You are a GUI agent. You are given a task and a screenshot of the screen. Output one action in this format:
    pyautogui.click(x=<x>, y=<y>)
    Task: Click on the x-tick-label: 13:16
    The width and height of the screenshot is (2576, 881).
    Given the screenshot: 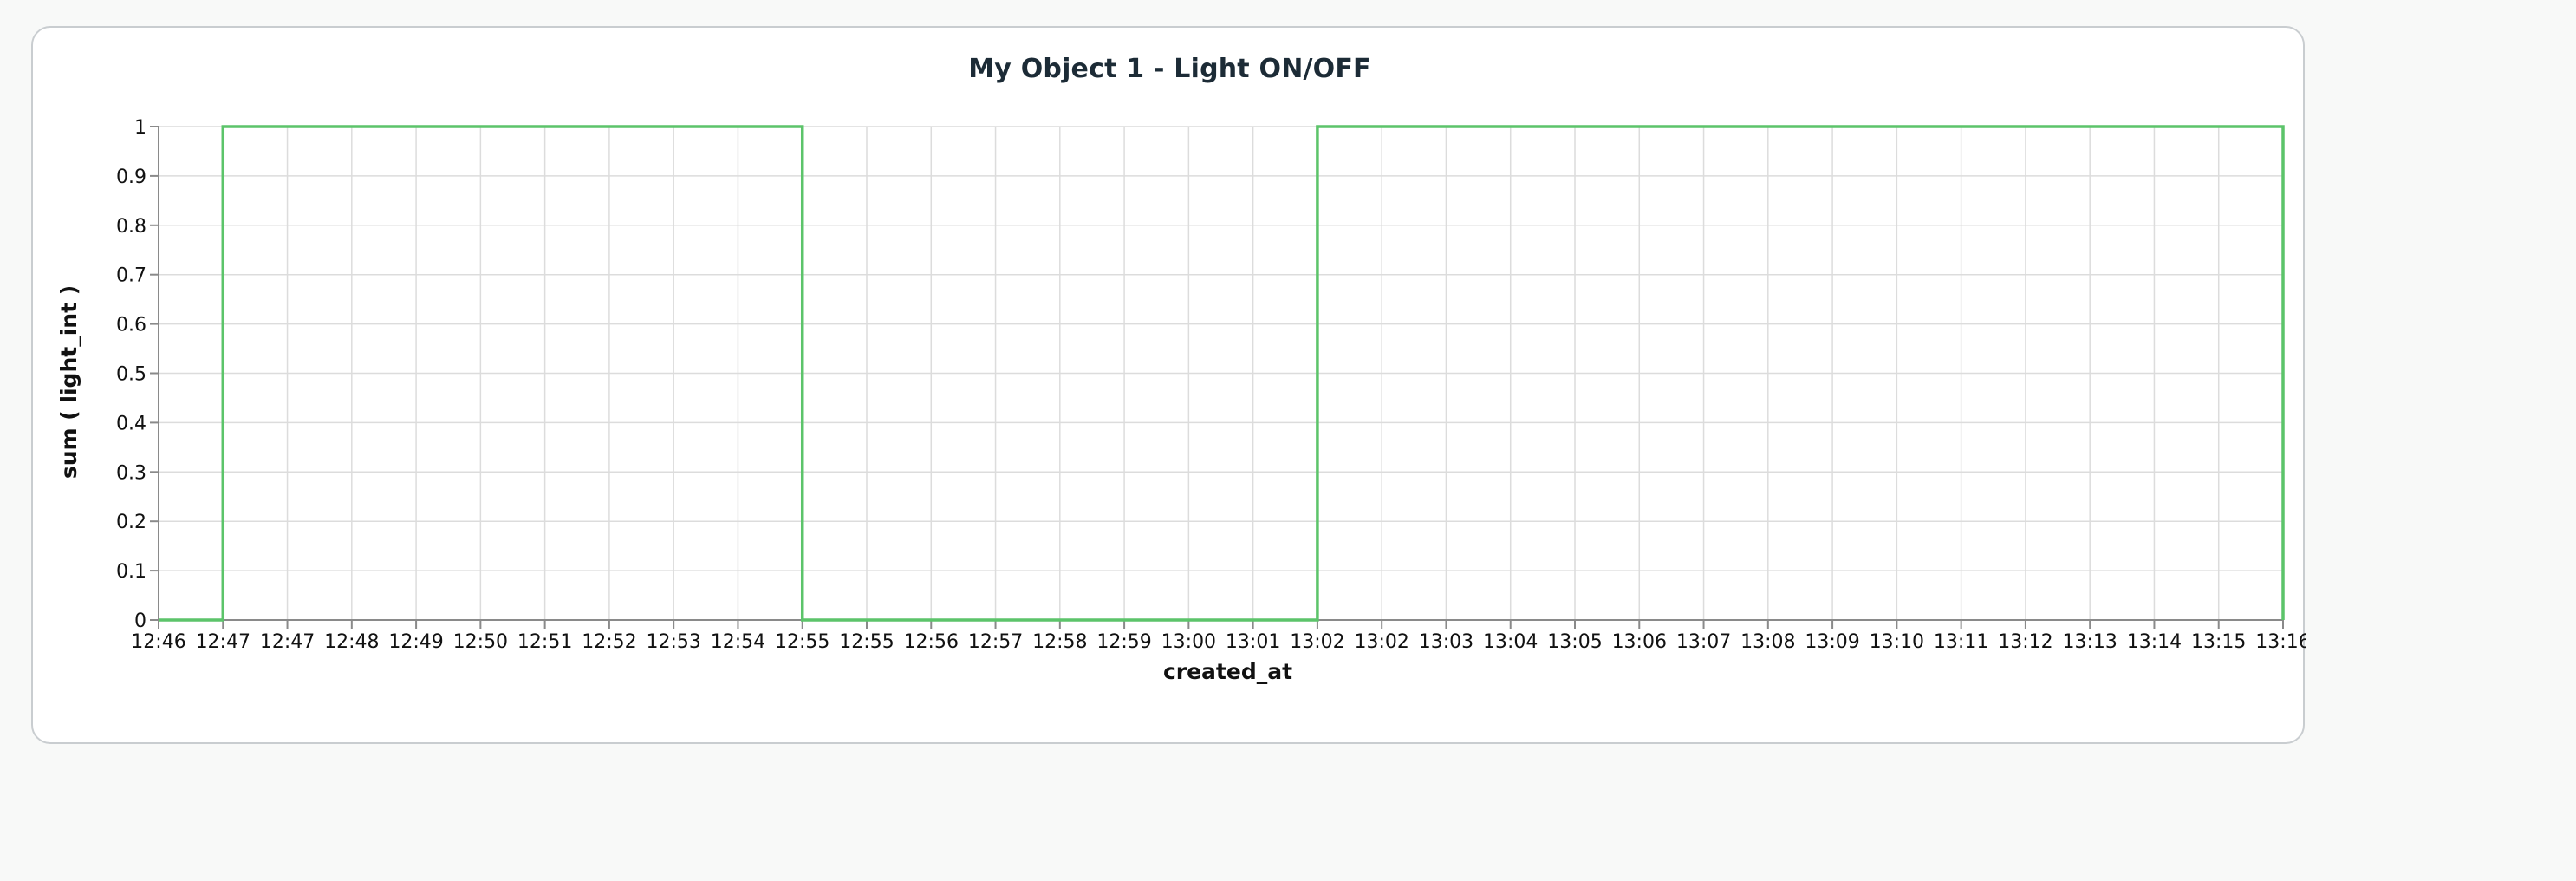 What is the action you would take?
    pyautogui.click(x=2280, y=642)
    